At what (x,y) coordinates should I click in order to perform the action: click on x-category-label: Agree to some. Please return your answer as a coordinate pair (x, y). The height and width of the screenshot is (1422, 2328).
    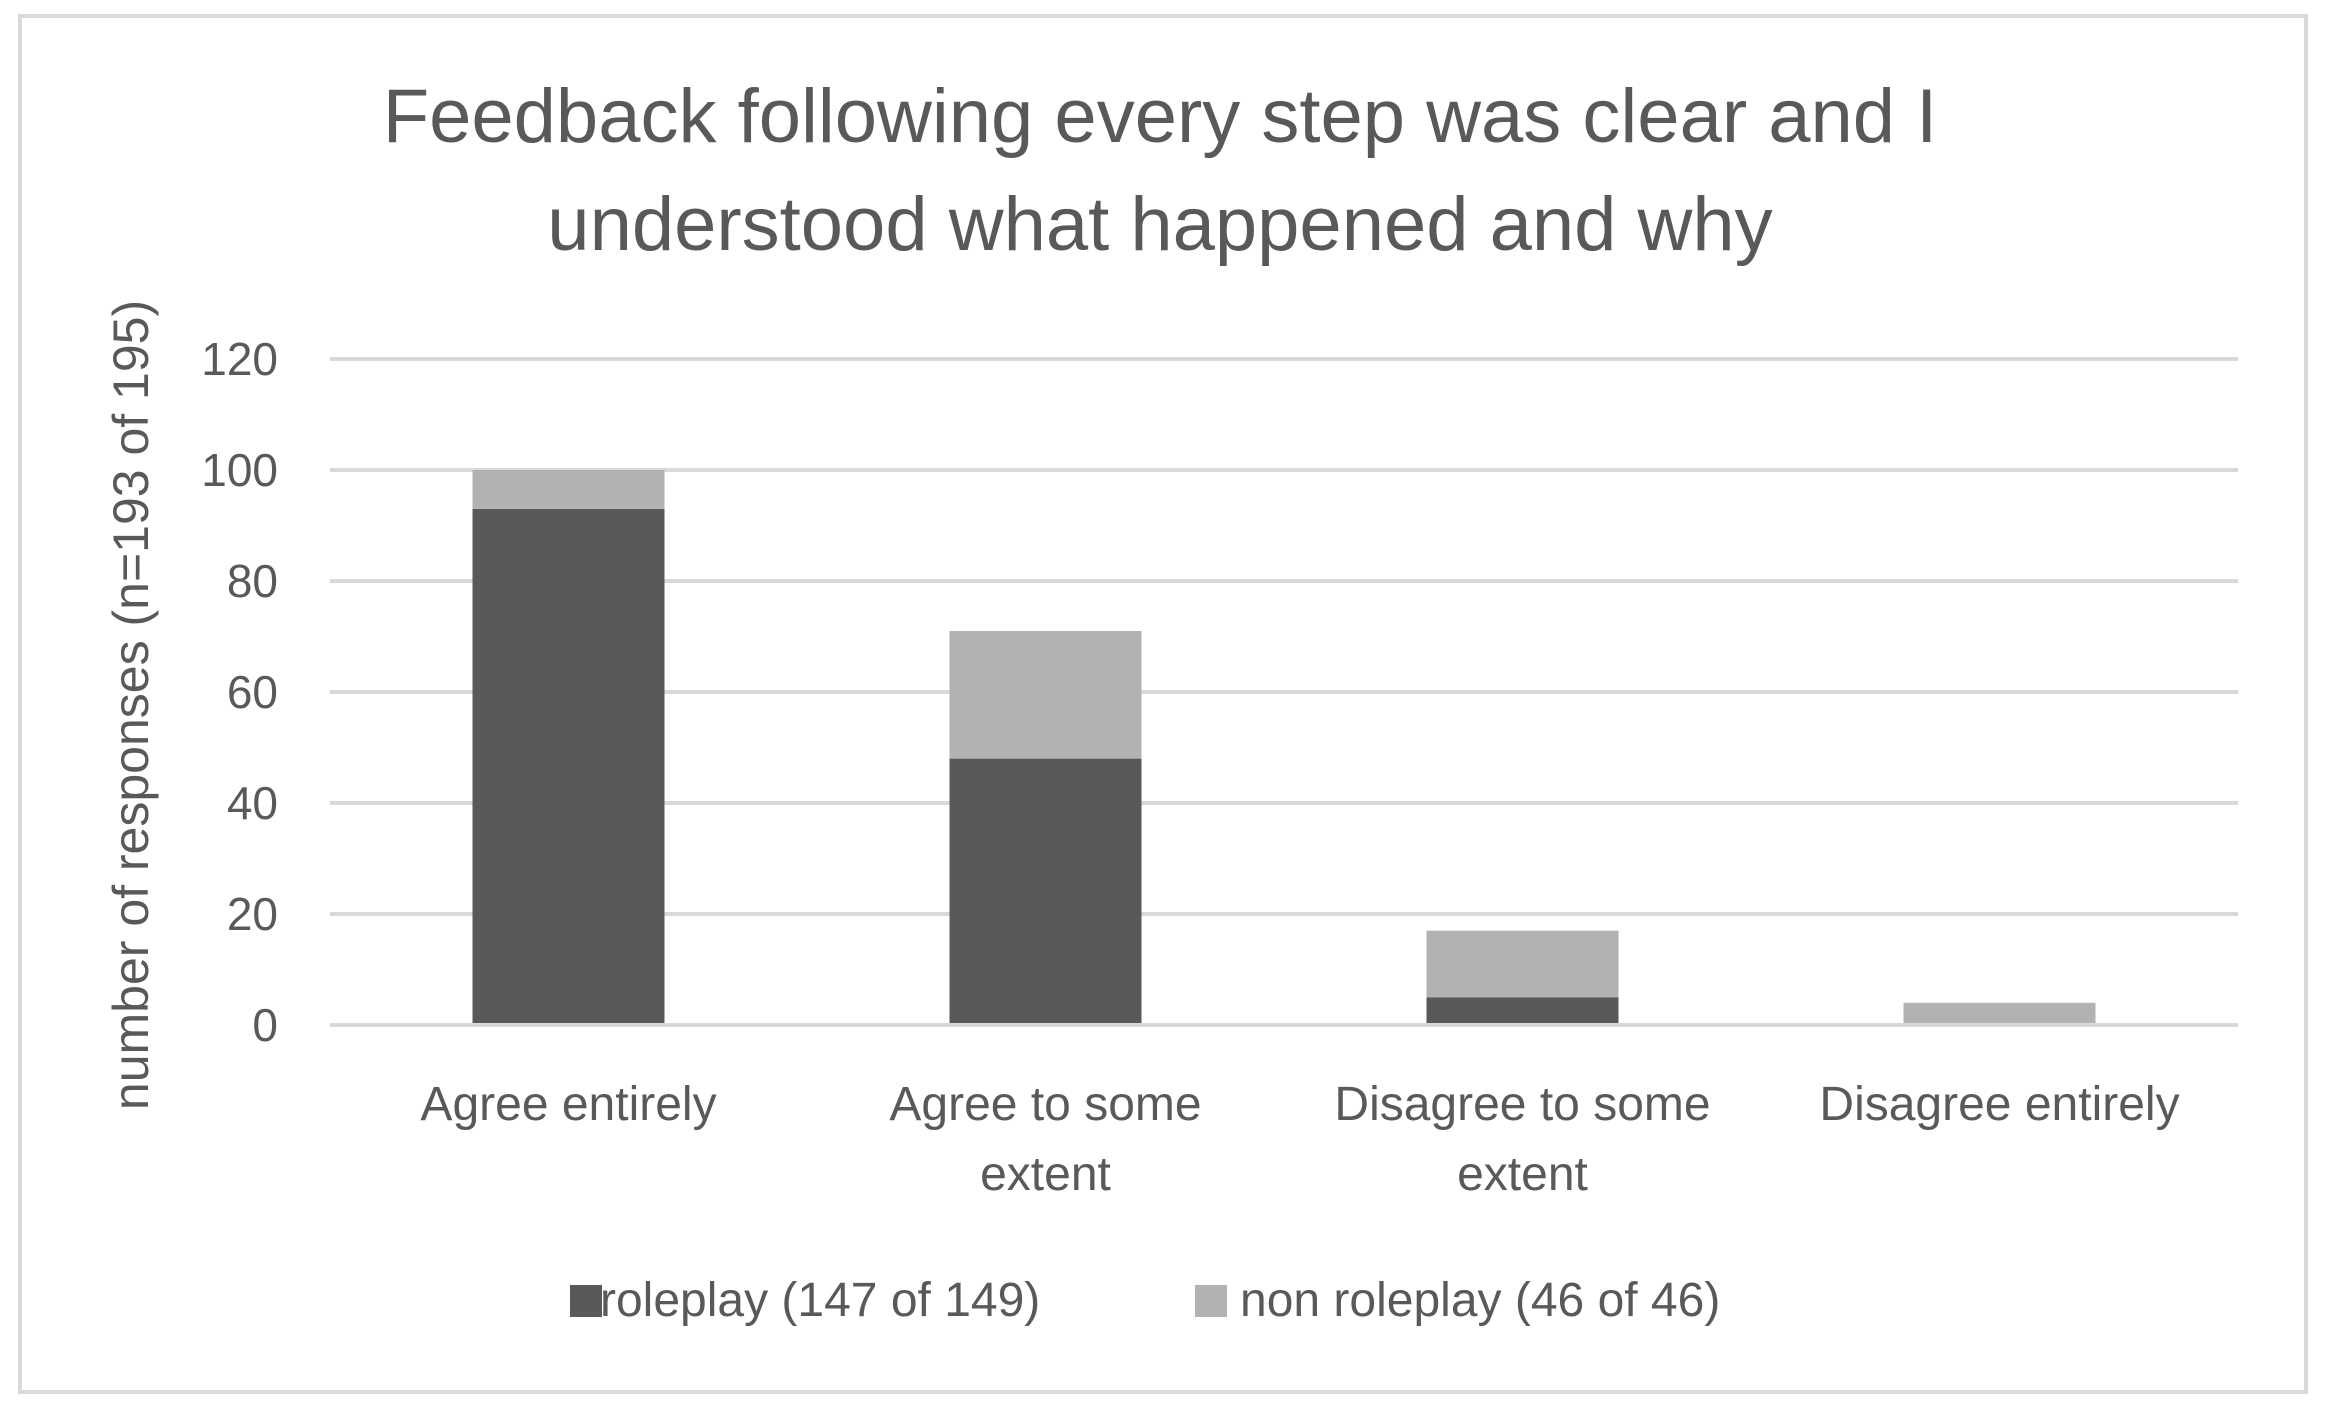
    Looking at the image, I should click on (1045, 1104).